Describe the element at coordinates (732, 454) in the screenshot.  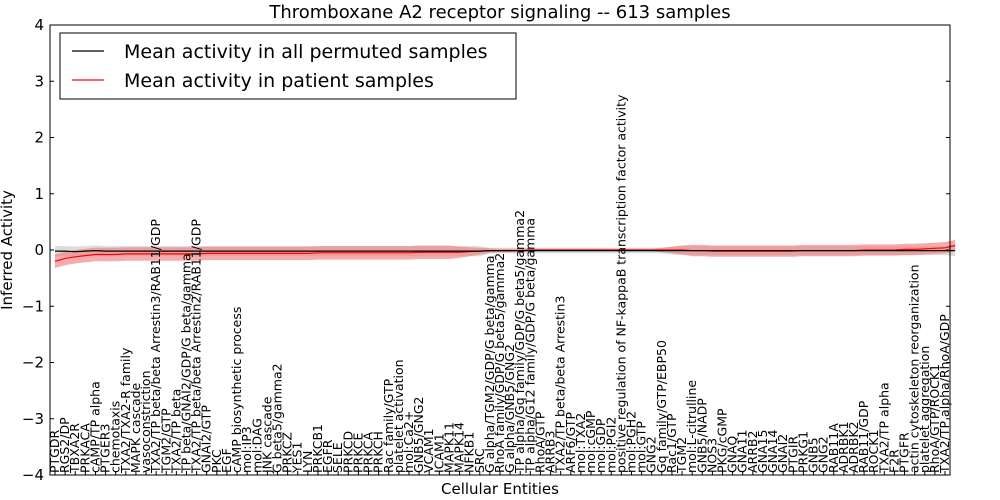
I see `x-tick-label: GNAQ` at that location.